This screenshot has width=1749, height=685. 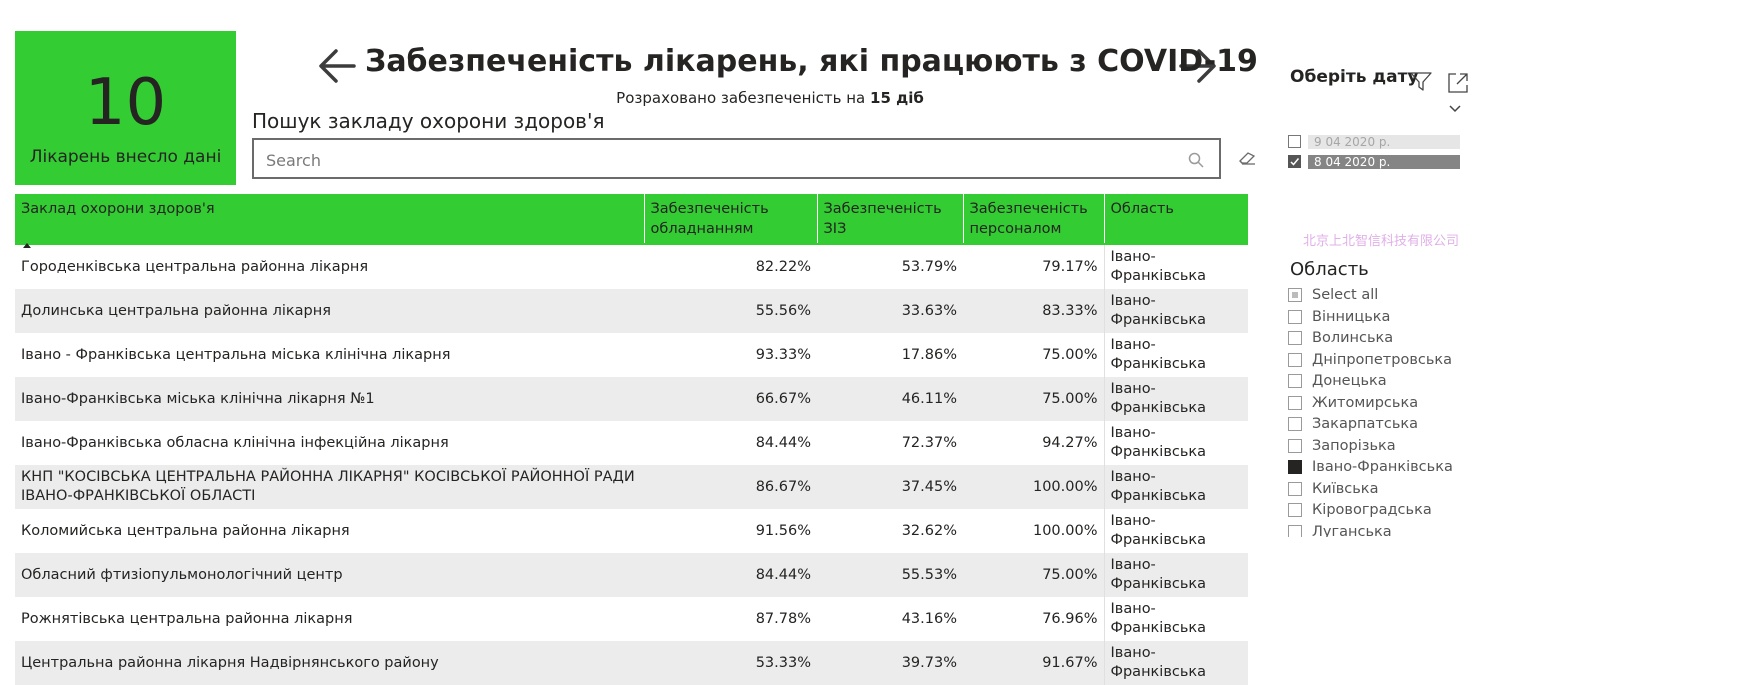 What do you see at coordinates (1388, 426) in the screenshot?
I see `region-option: Закарпатська` at bounding box center [1388, 426].